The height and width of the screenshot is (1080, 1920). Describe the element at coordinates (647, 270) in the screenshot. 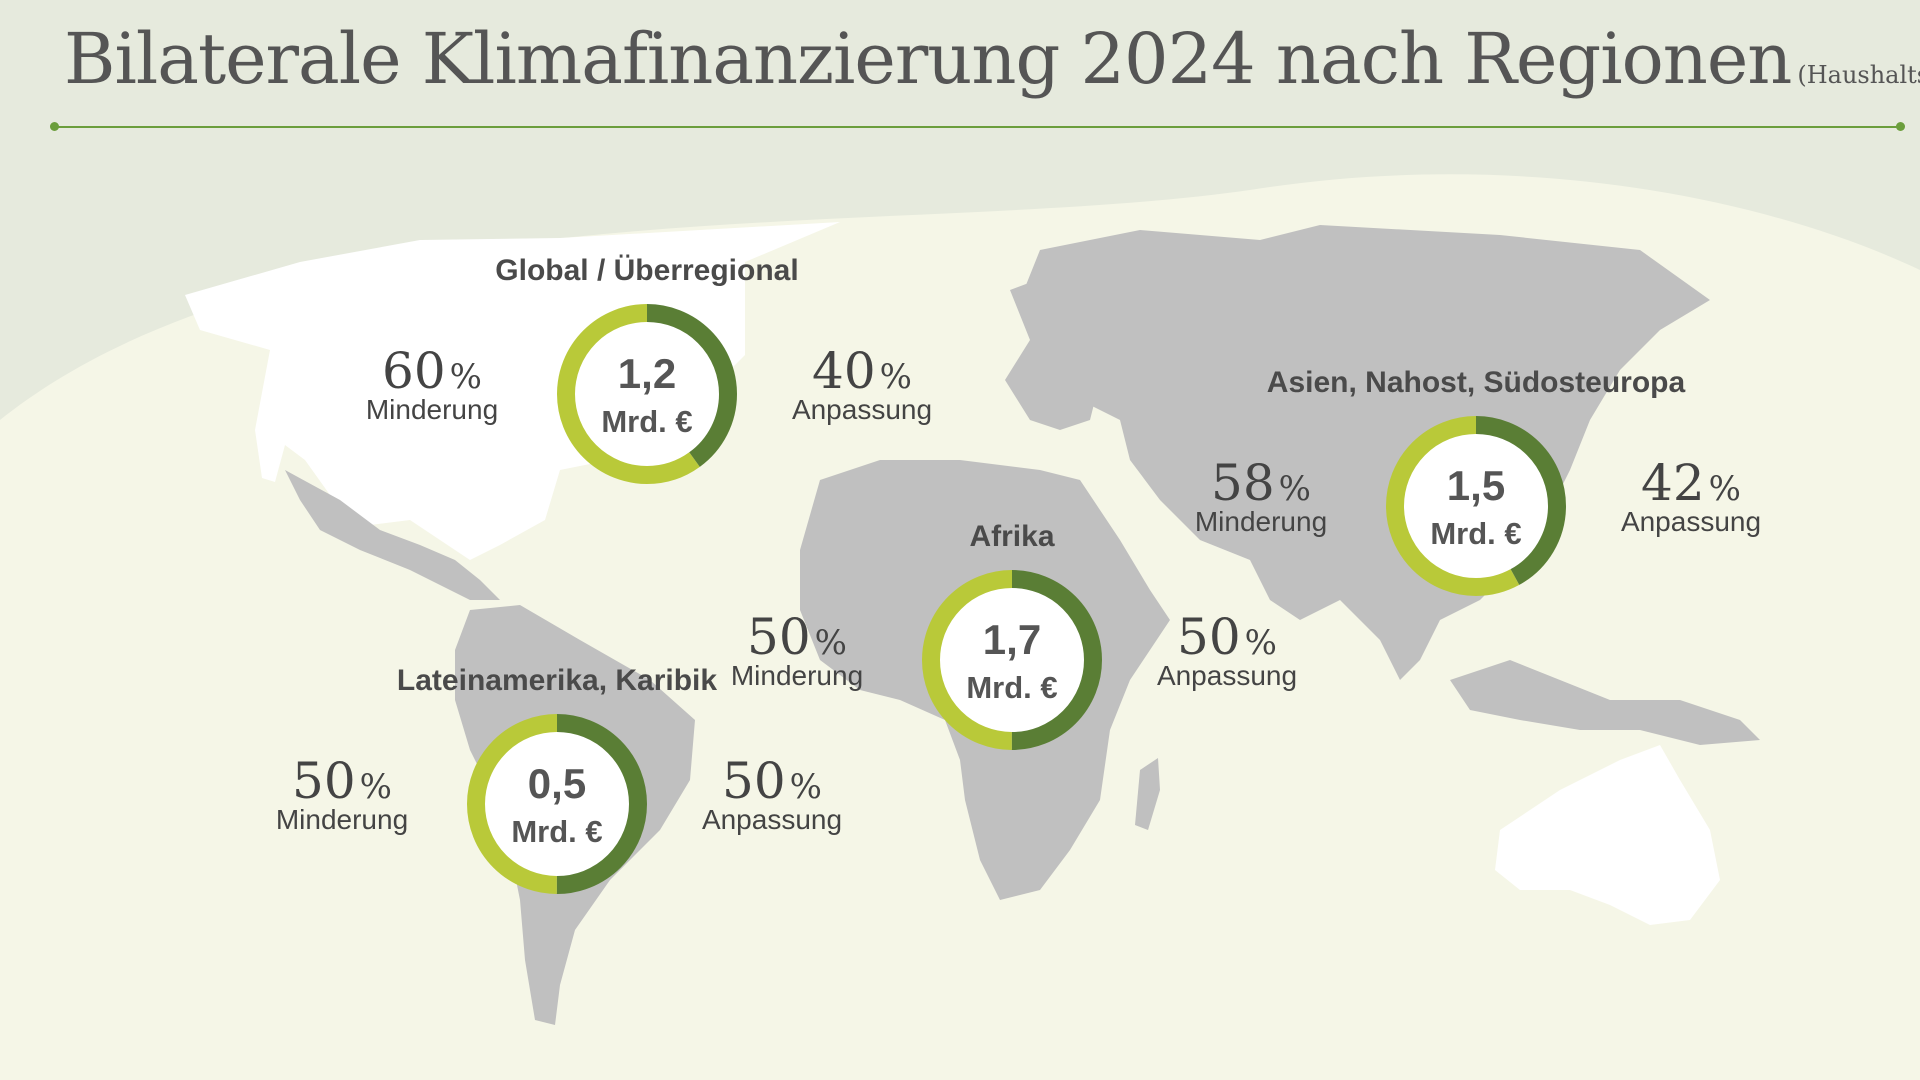

I see `region-name: Global / Überregional` at that location.